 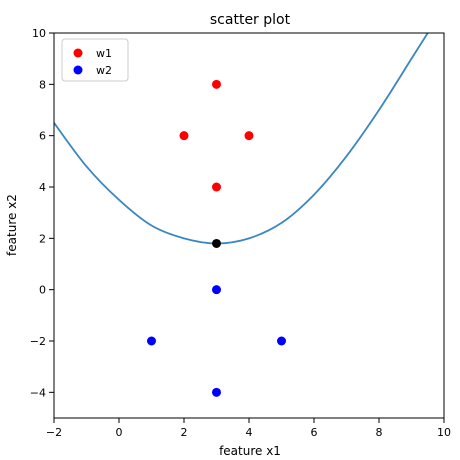 What do you see at coordinates (314, 432) in the screenshot?
I see `x-tick-label: 6` at bounding box center [314, 432].